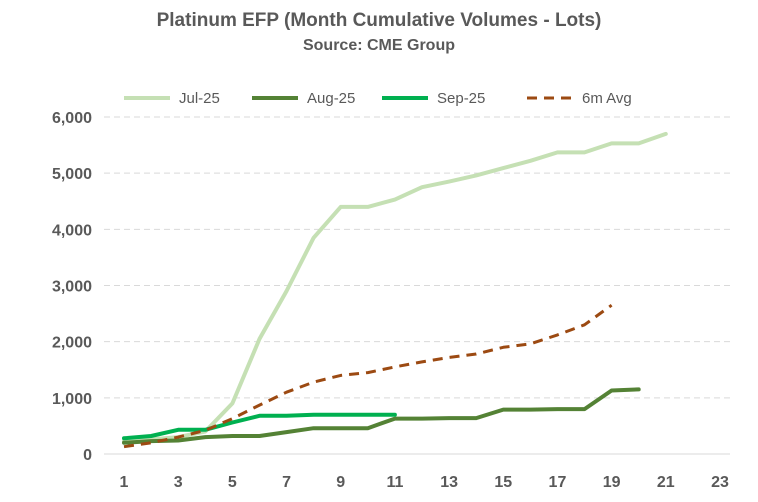 This screenshot has width=758, height=502. Describe the element at coordinates (558, 482) in the screenshot. I see `x-tick-label: 17` at that location.